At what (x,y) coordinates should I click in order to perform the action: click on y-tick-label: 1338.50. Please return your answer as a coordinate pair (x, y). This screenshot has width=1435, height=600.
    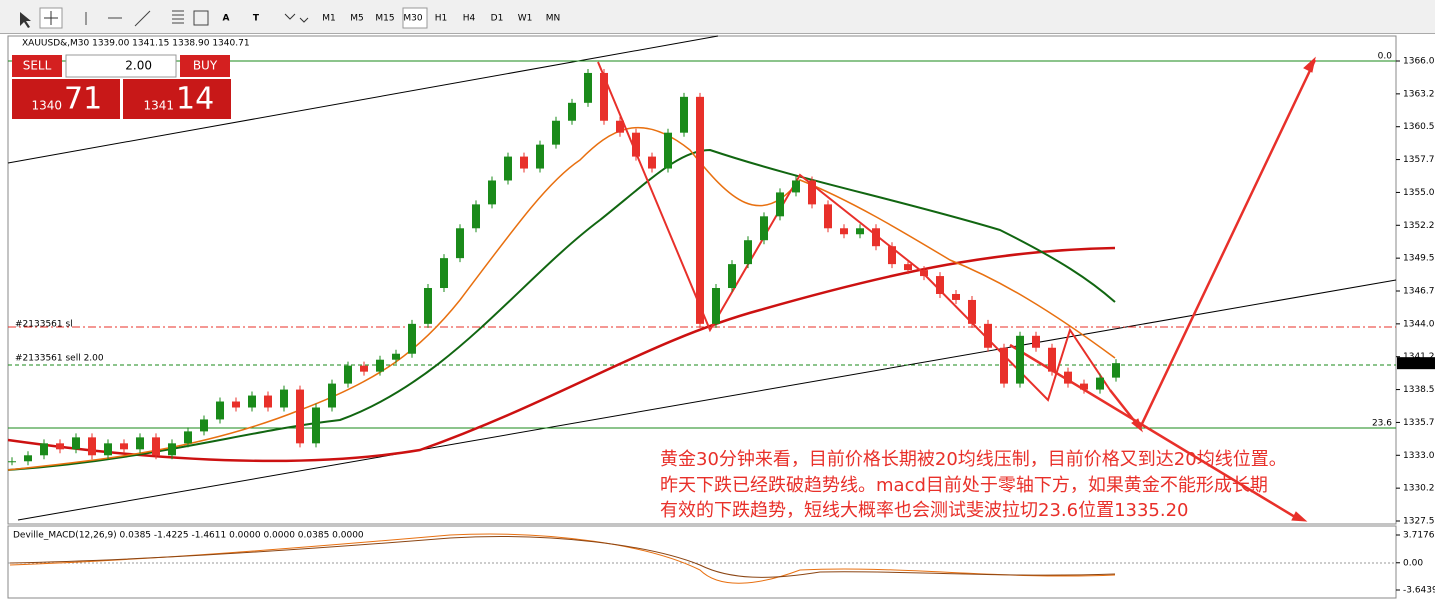
    Looking at the image, I should click on (1419, 390).